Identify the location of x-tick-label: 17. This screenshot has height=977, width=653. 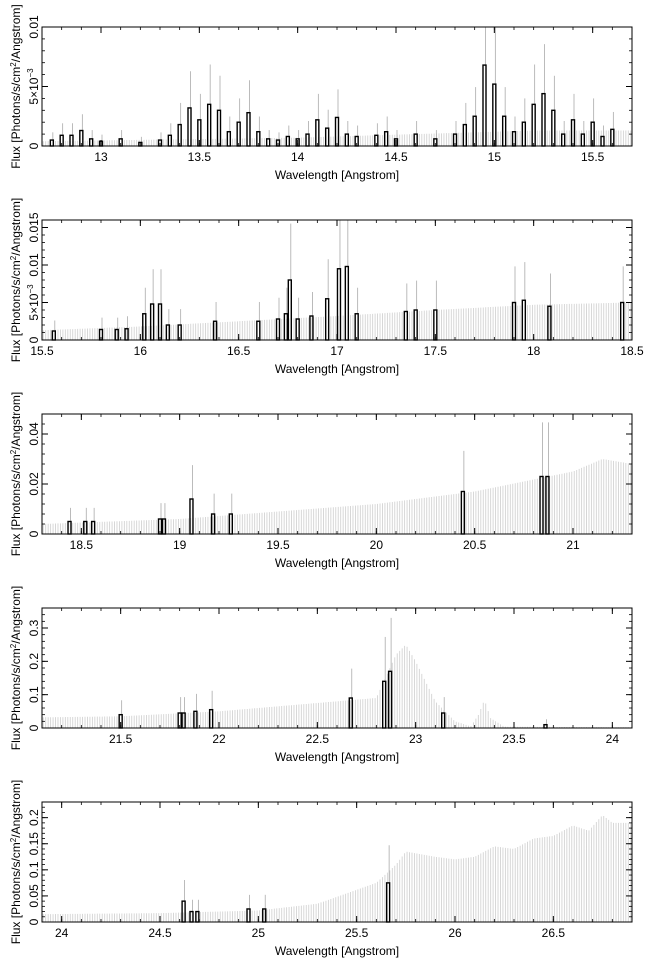
(337, 351).